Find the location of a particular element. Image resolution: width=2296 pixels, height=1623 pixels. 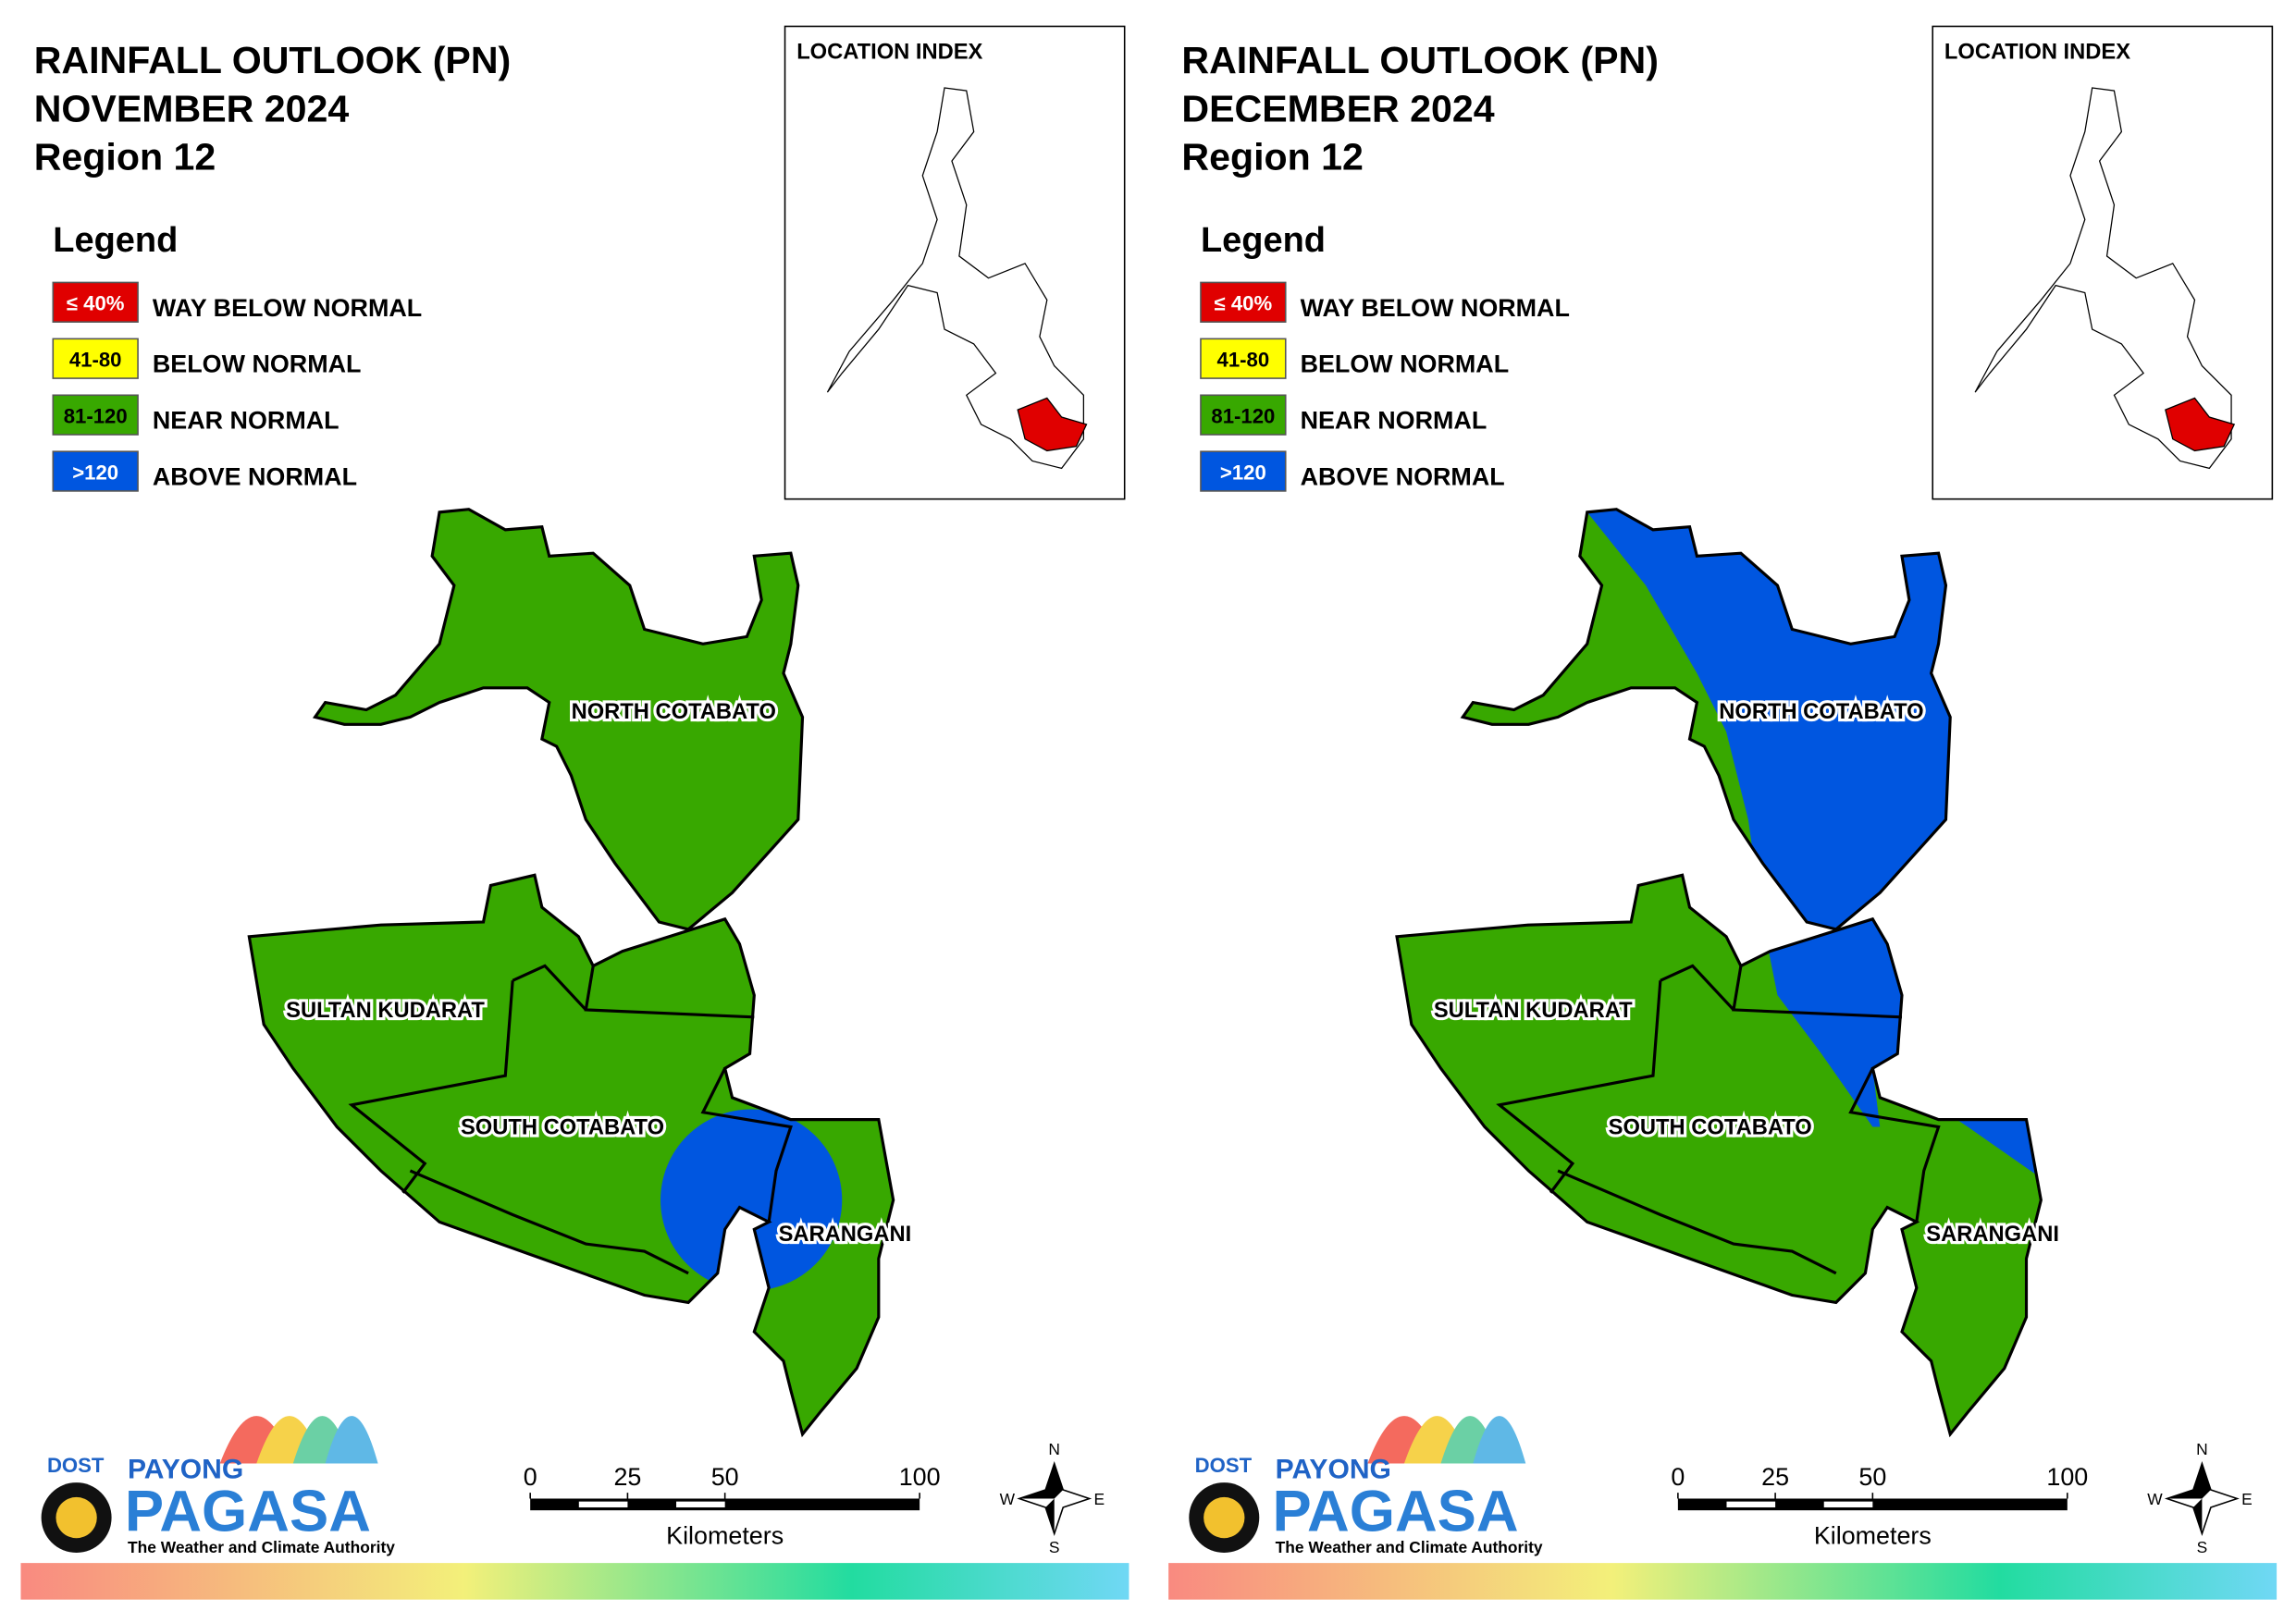

overlay is located at coordinates (751, 1200).